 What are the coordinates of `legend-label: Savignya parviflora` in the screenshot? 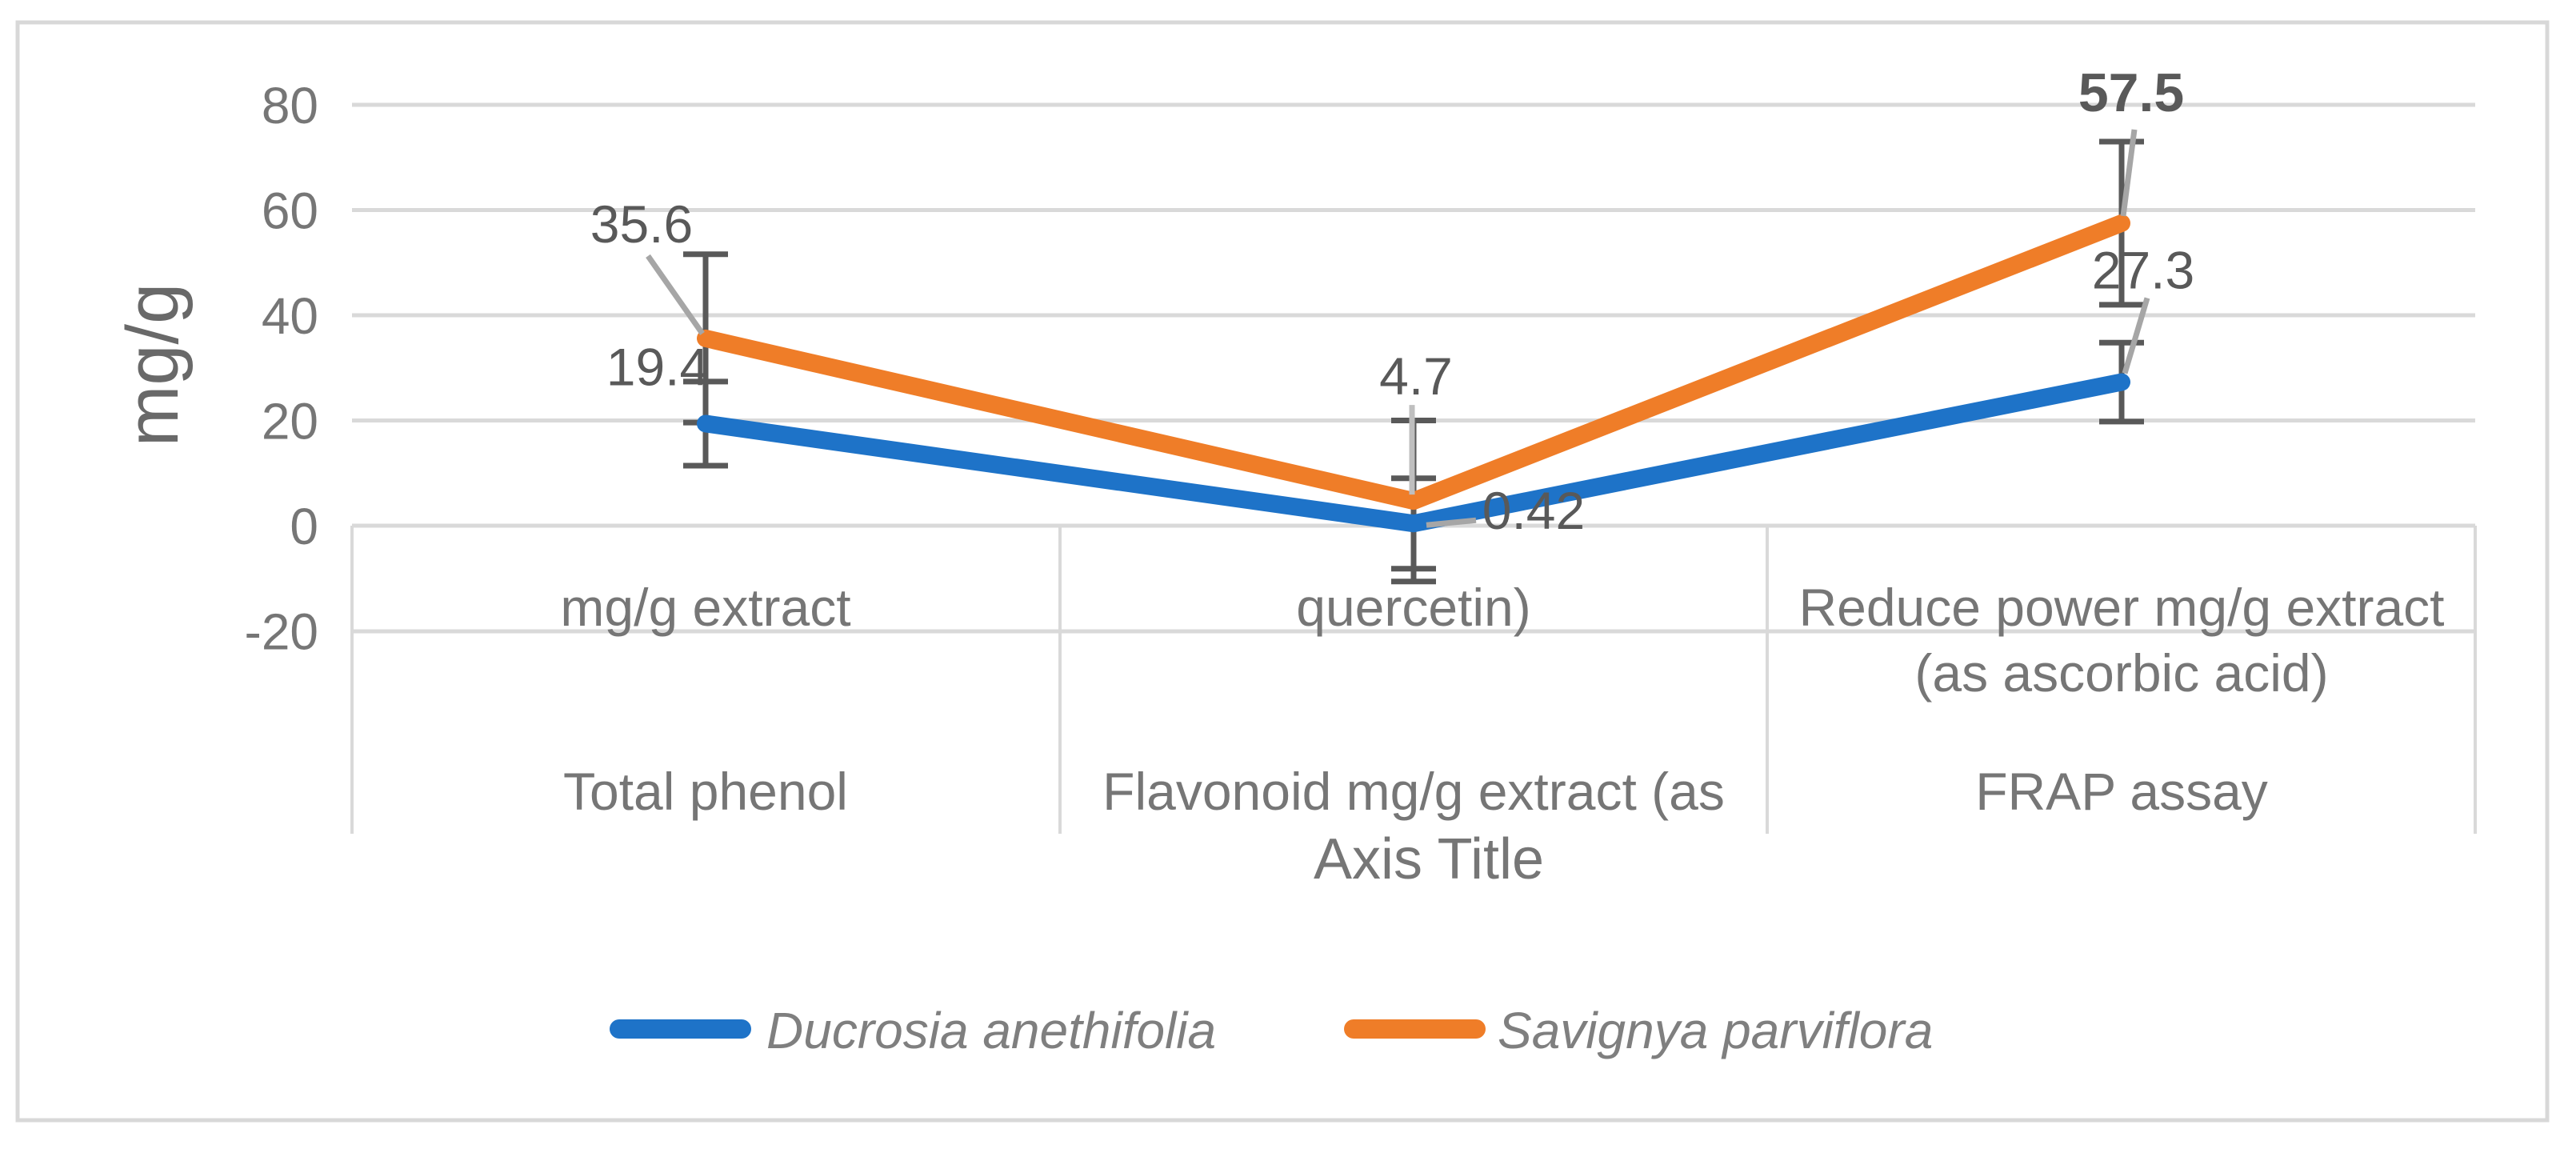 It's located at (1715, 1030).